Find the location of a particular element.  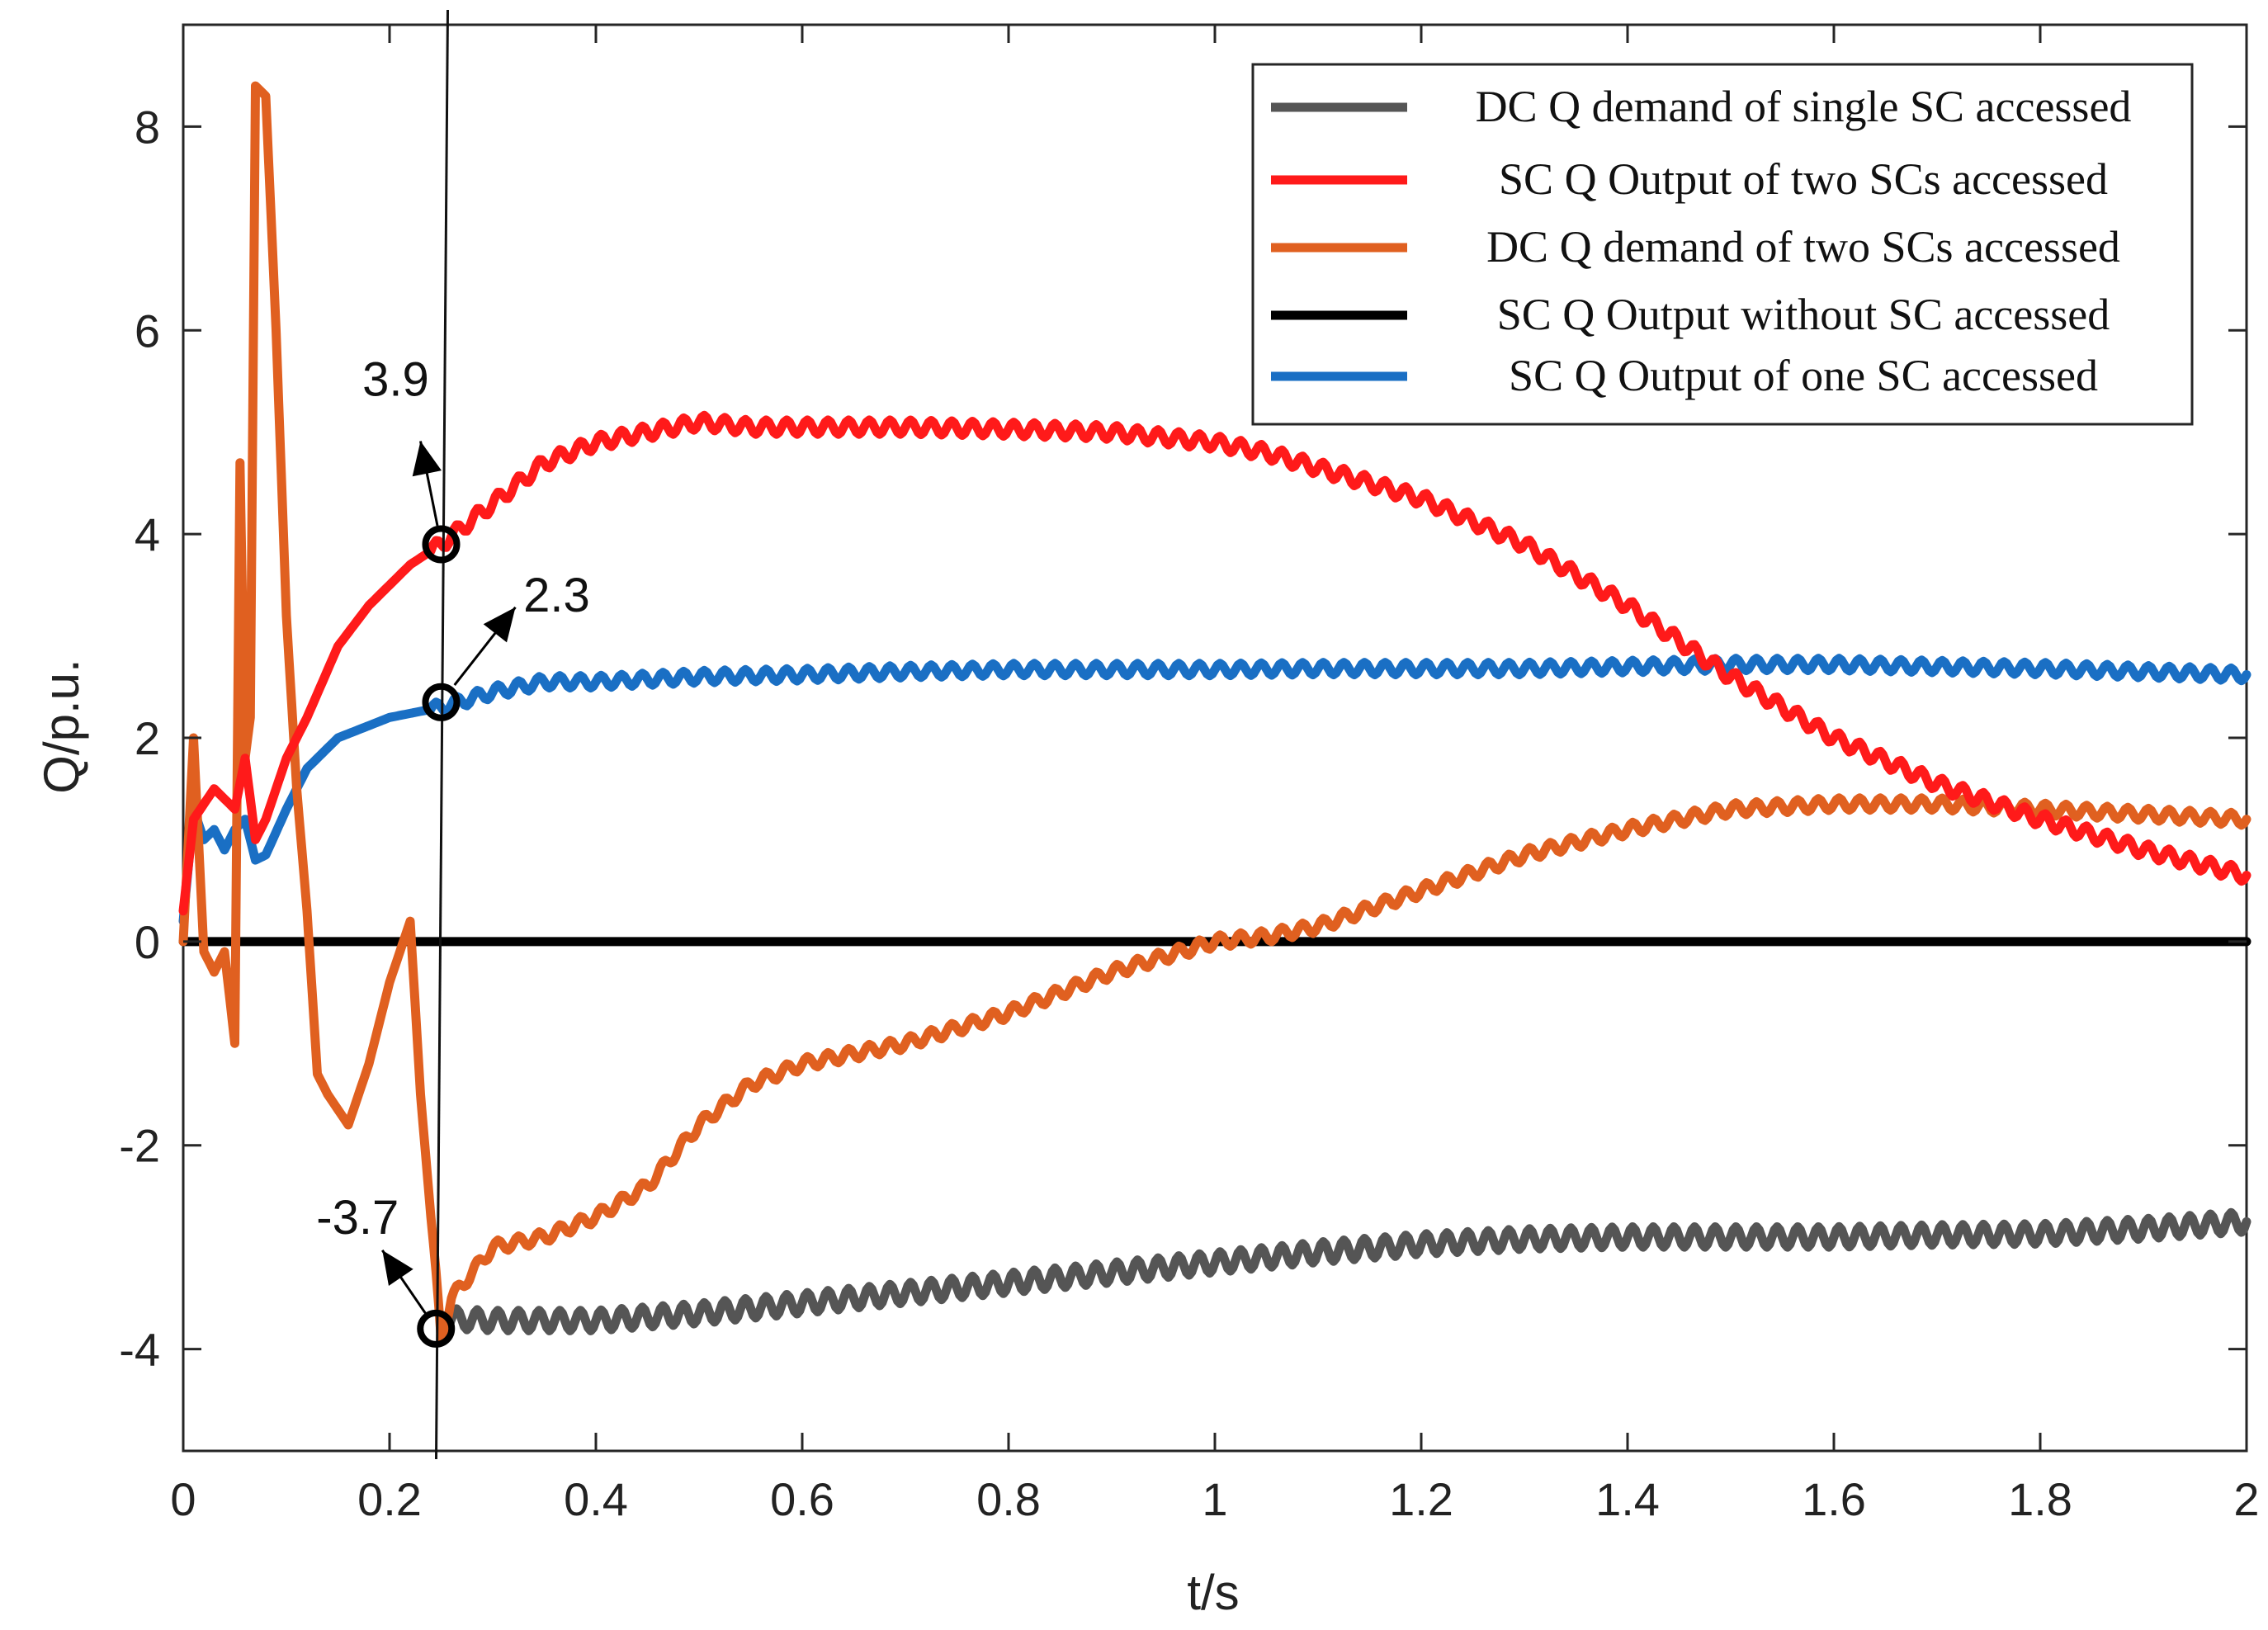

annotation-label: 3.9 is located at coordinates (395, 379).